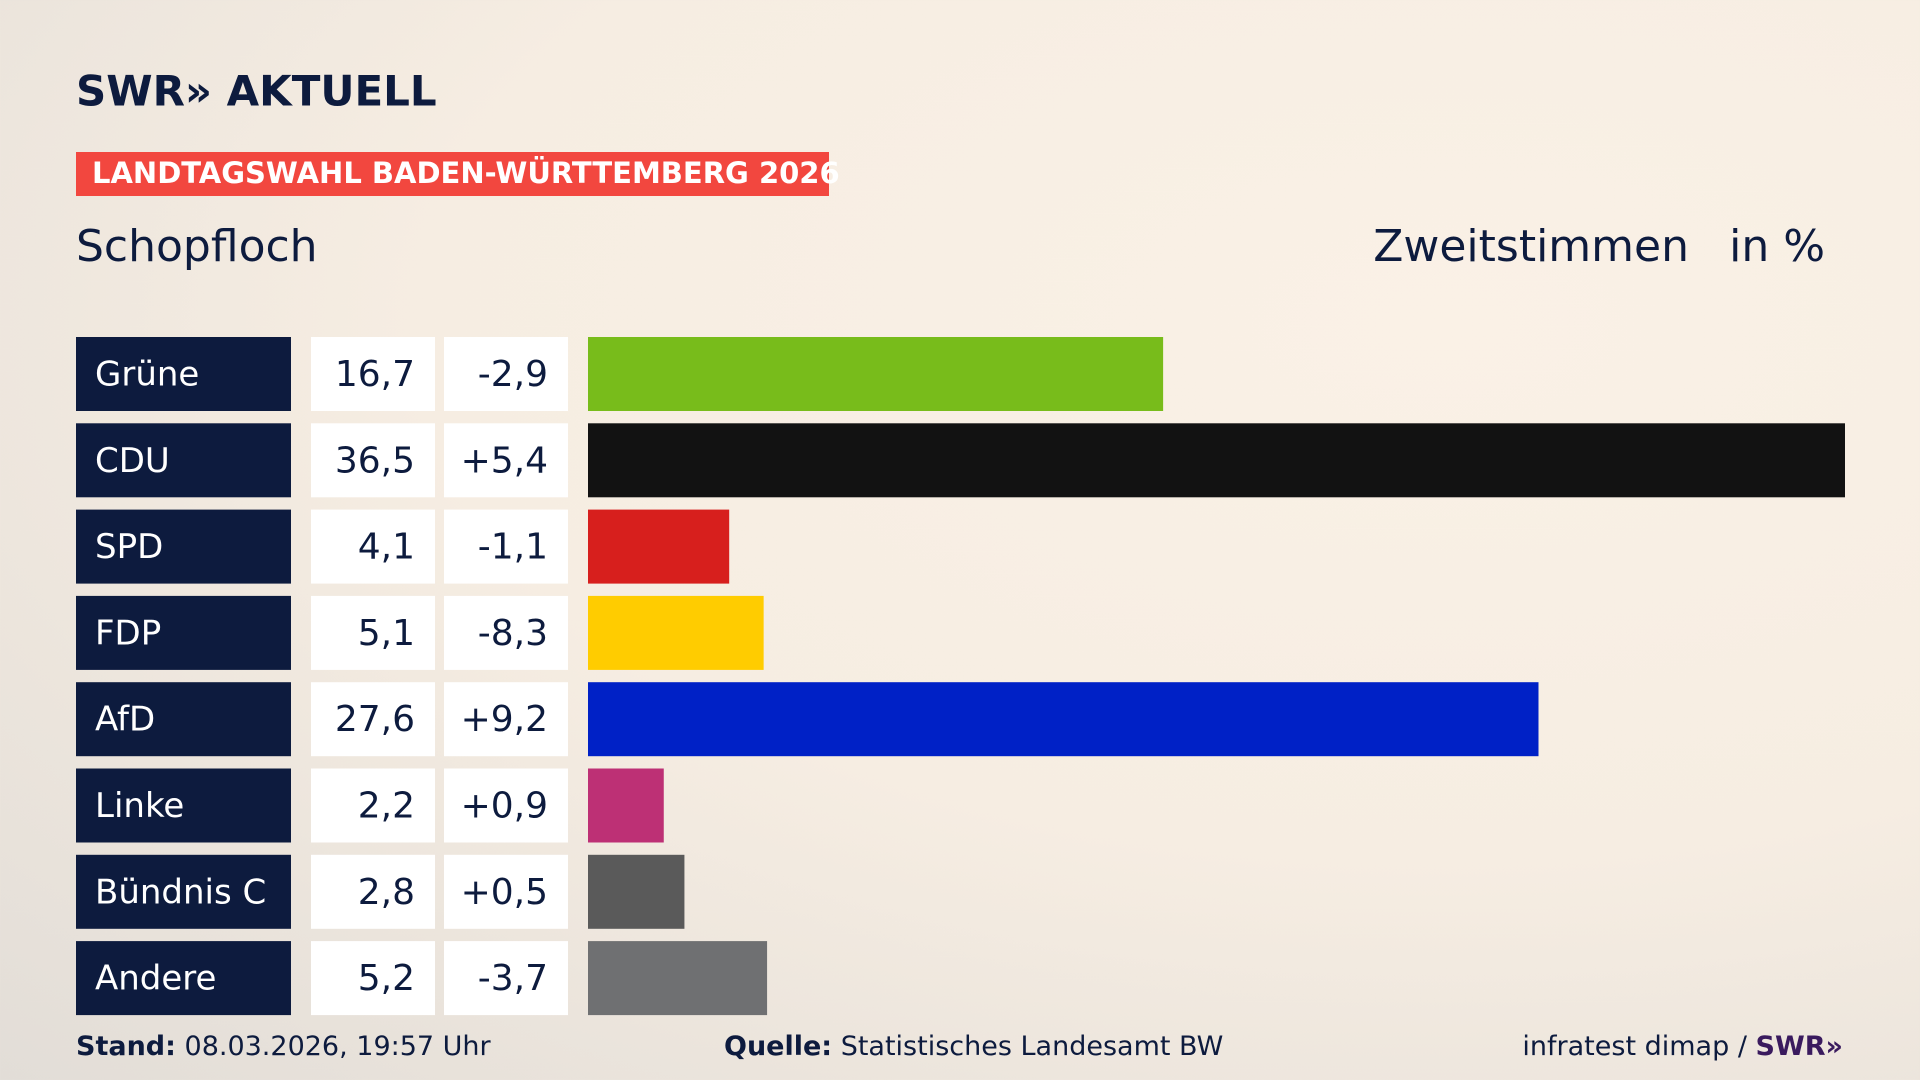  What do you see at coordinates (1531, 246) in the screenshot?
I see `chart-subtitle: Zweitstimmen` at bounding box center [1531, 246].